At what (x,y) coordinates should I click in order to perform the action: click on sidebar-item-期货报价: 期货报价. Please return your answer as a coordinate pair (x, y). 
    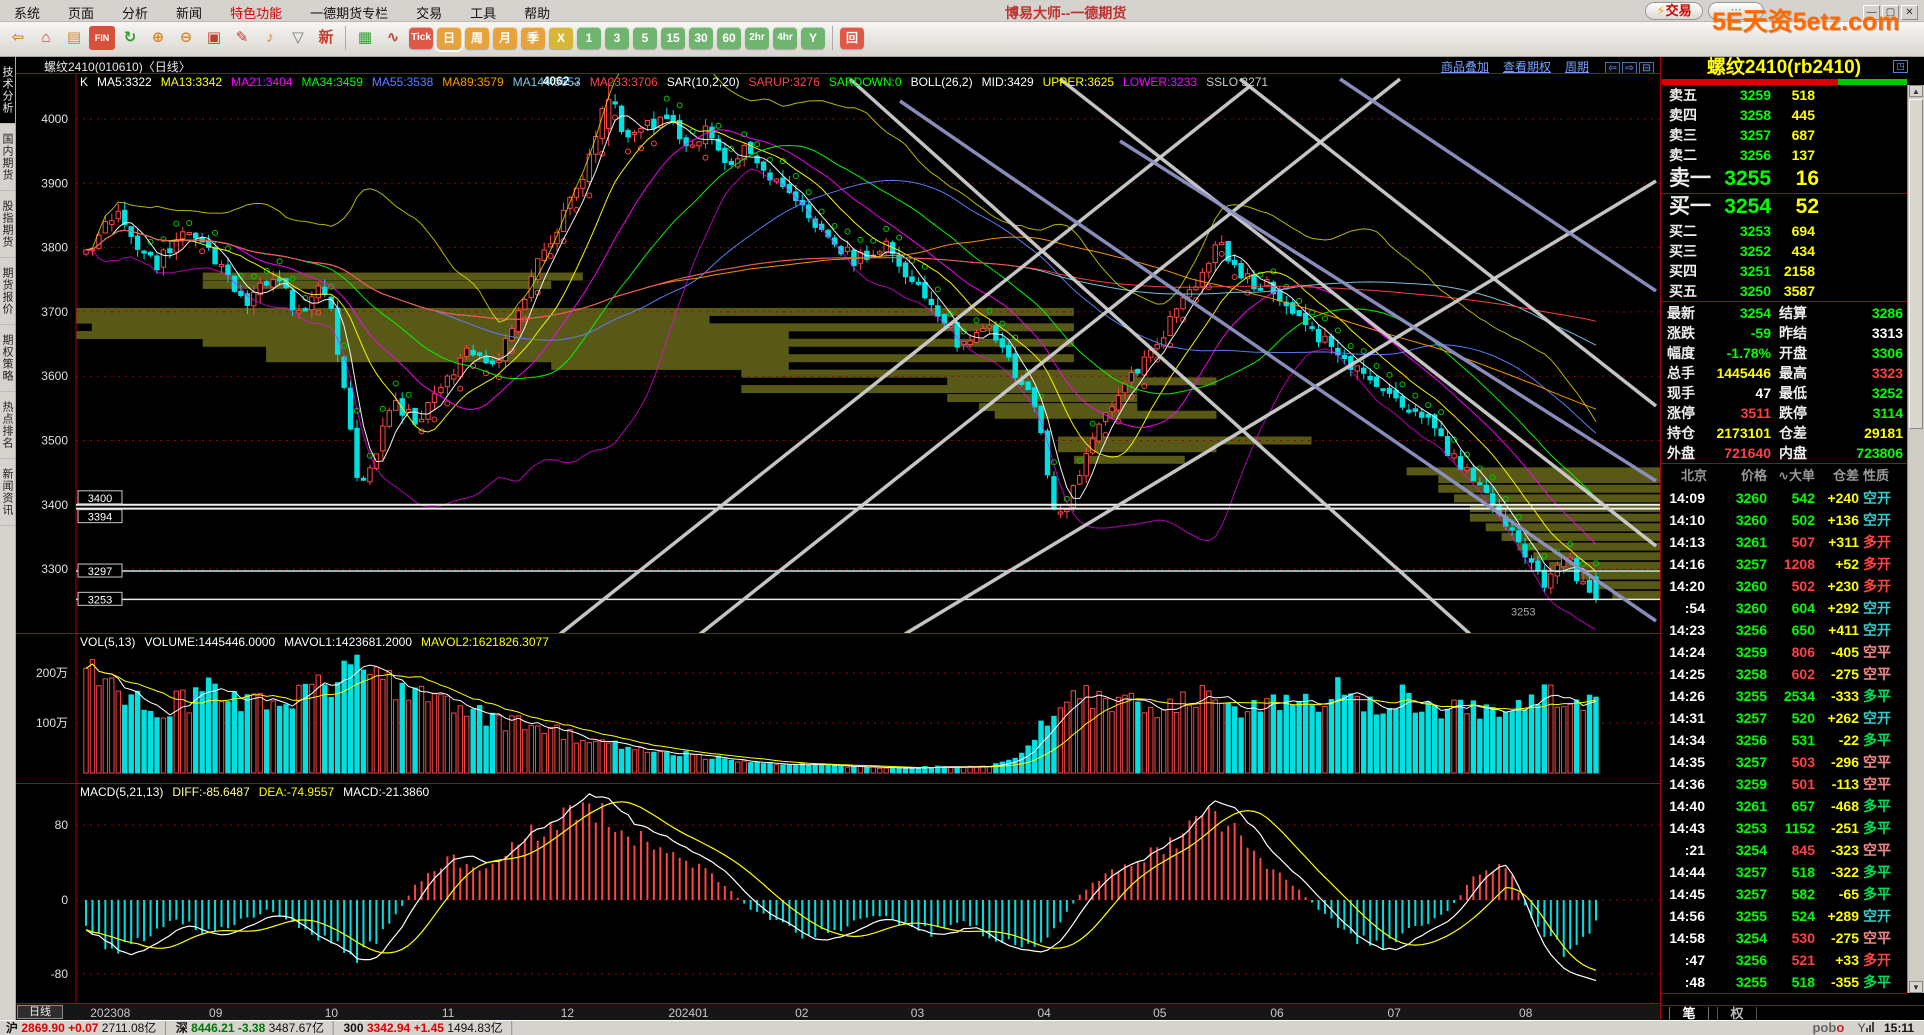
    Looking at the image, I should click on (7, 291).